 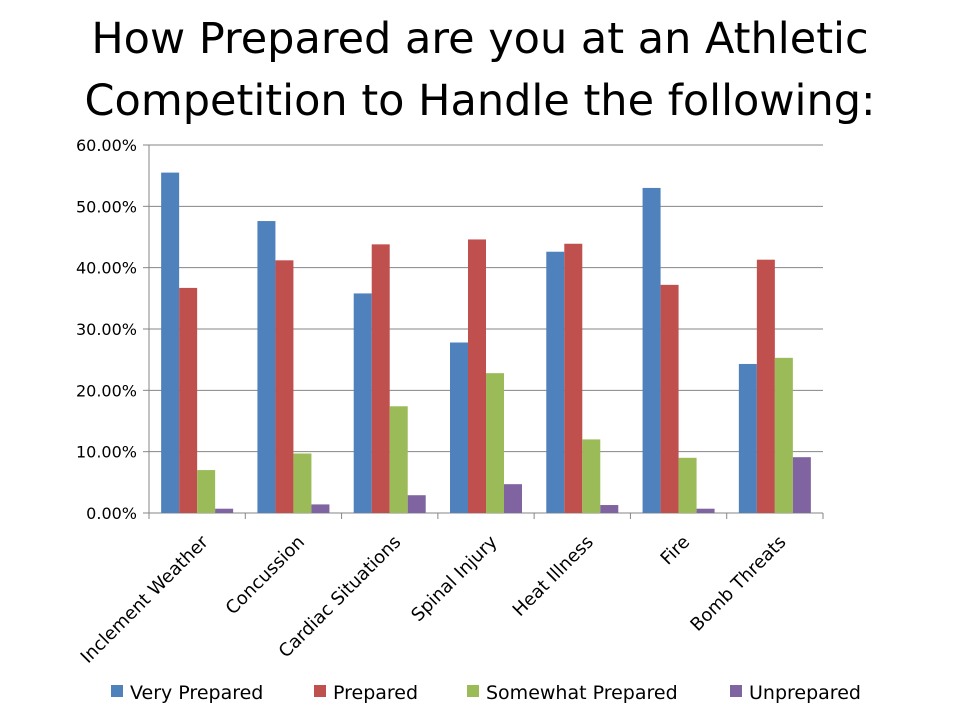 I want to click on x-category-label: Bomb Threats, so click(x=738, y=584).